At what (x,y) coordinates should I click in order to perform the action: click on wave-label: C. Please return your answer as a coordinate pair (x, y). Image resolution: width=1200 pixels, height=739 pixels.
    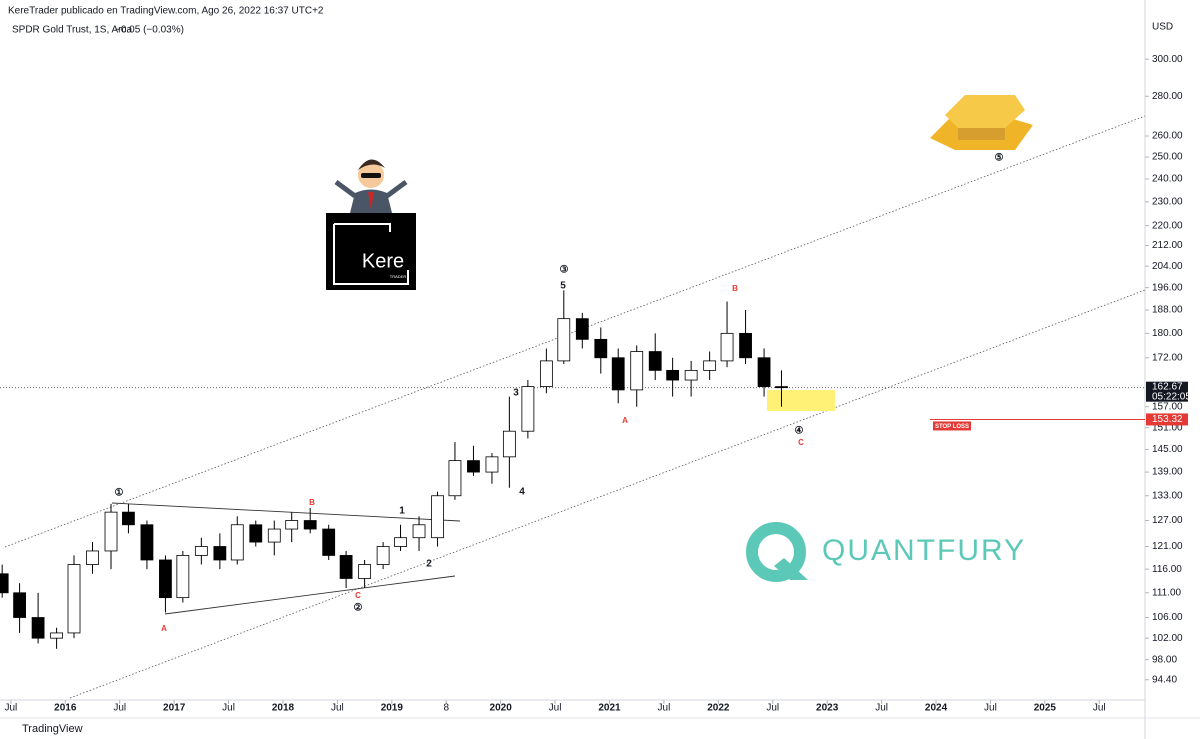
    Looking at the image, I should click on (801, 442).